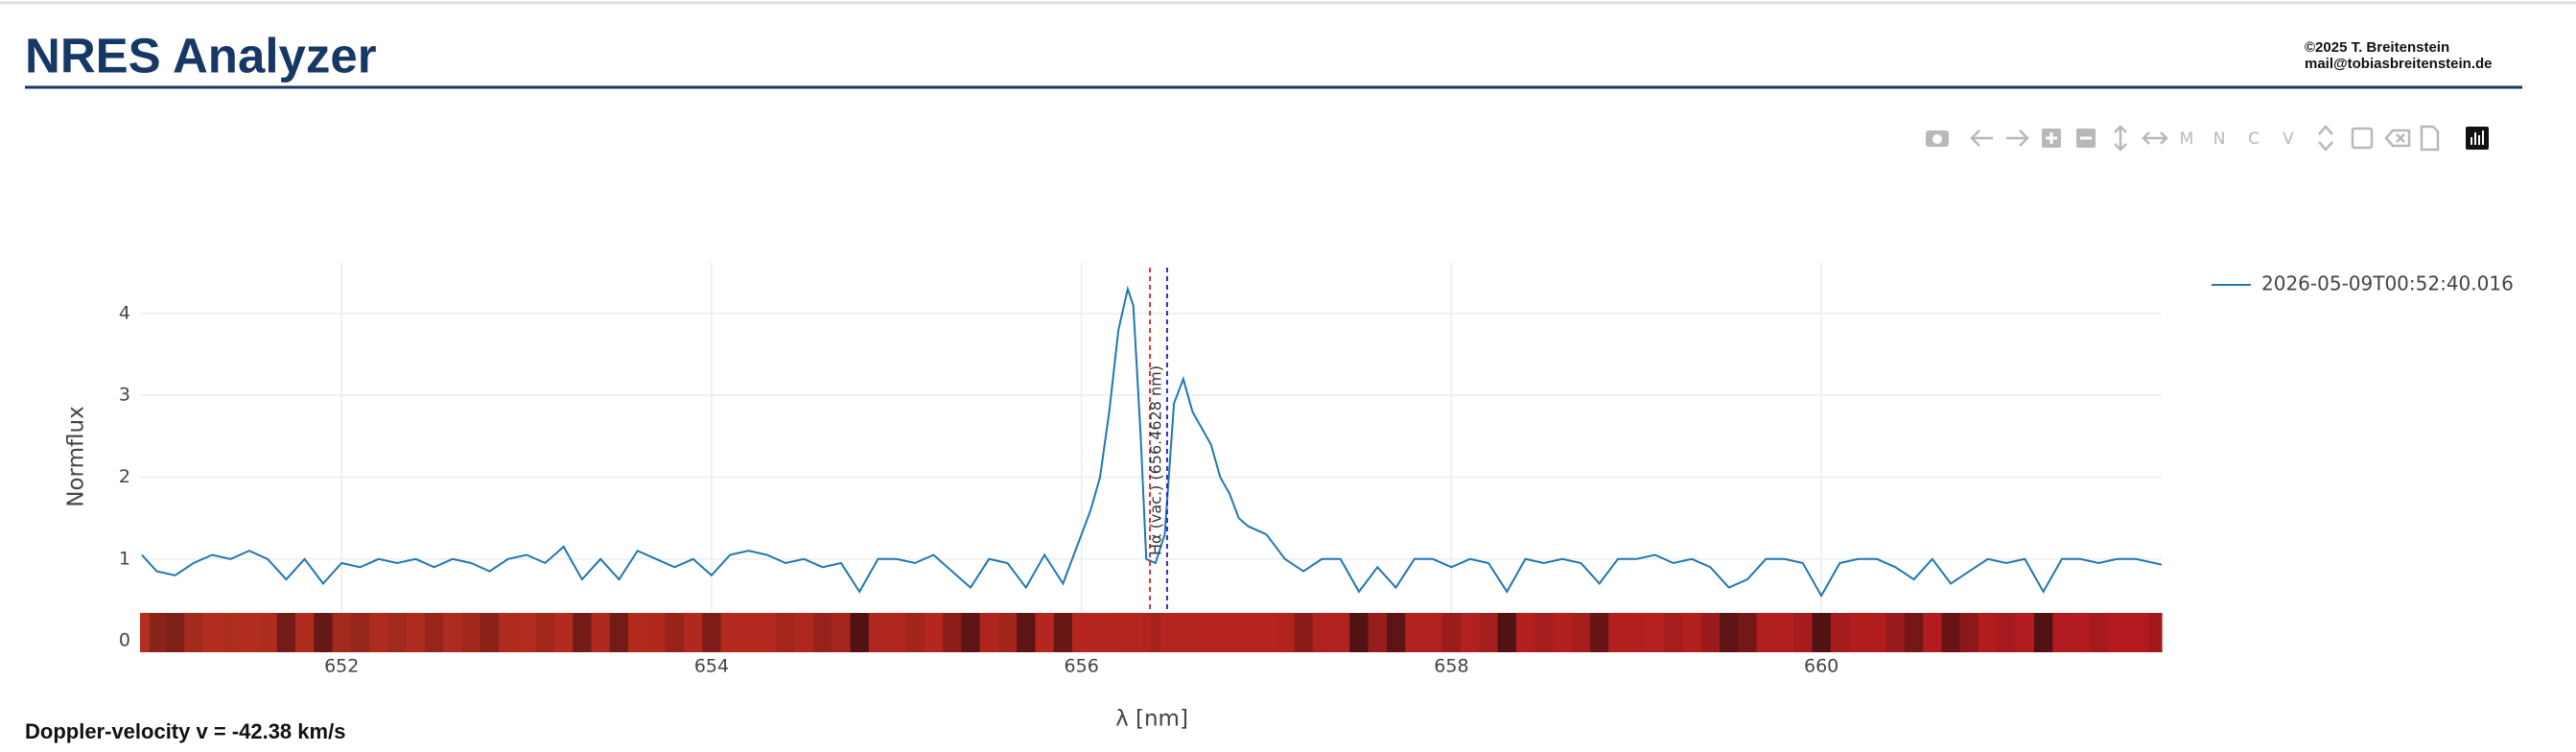 This screenshot has width=2576, height=752. What do you see at coordinates (124, 640) in the screenshot?
I see `y-tick-label: 0` at bounding box center [124, 640].